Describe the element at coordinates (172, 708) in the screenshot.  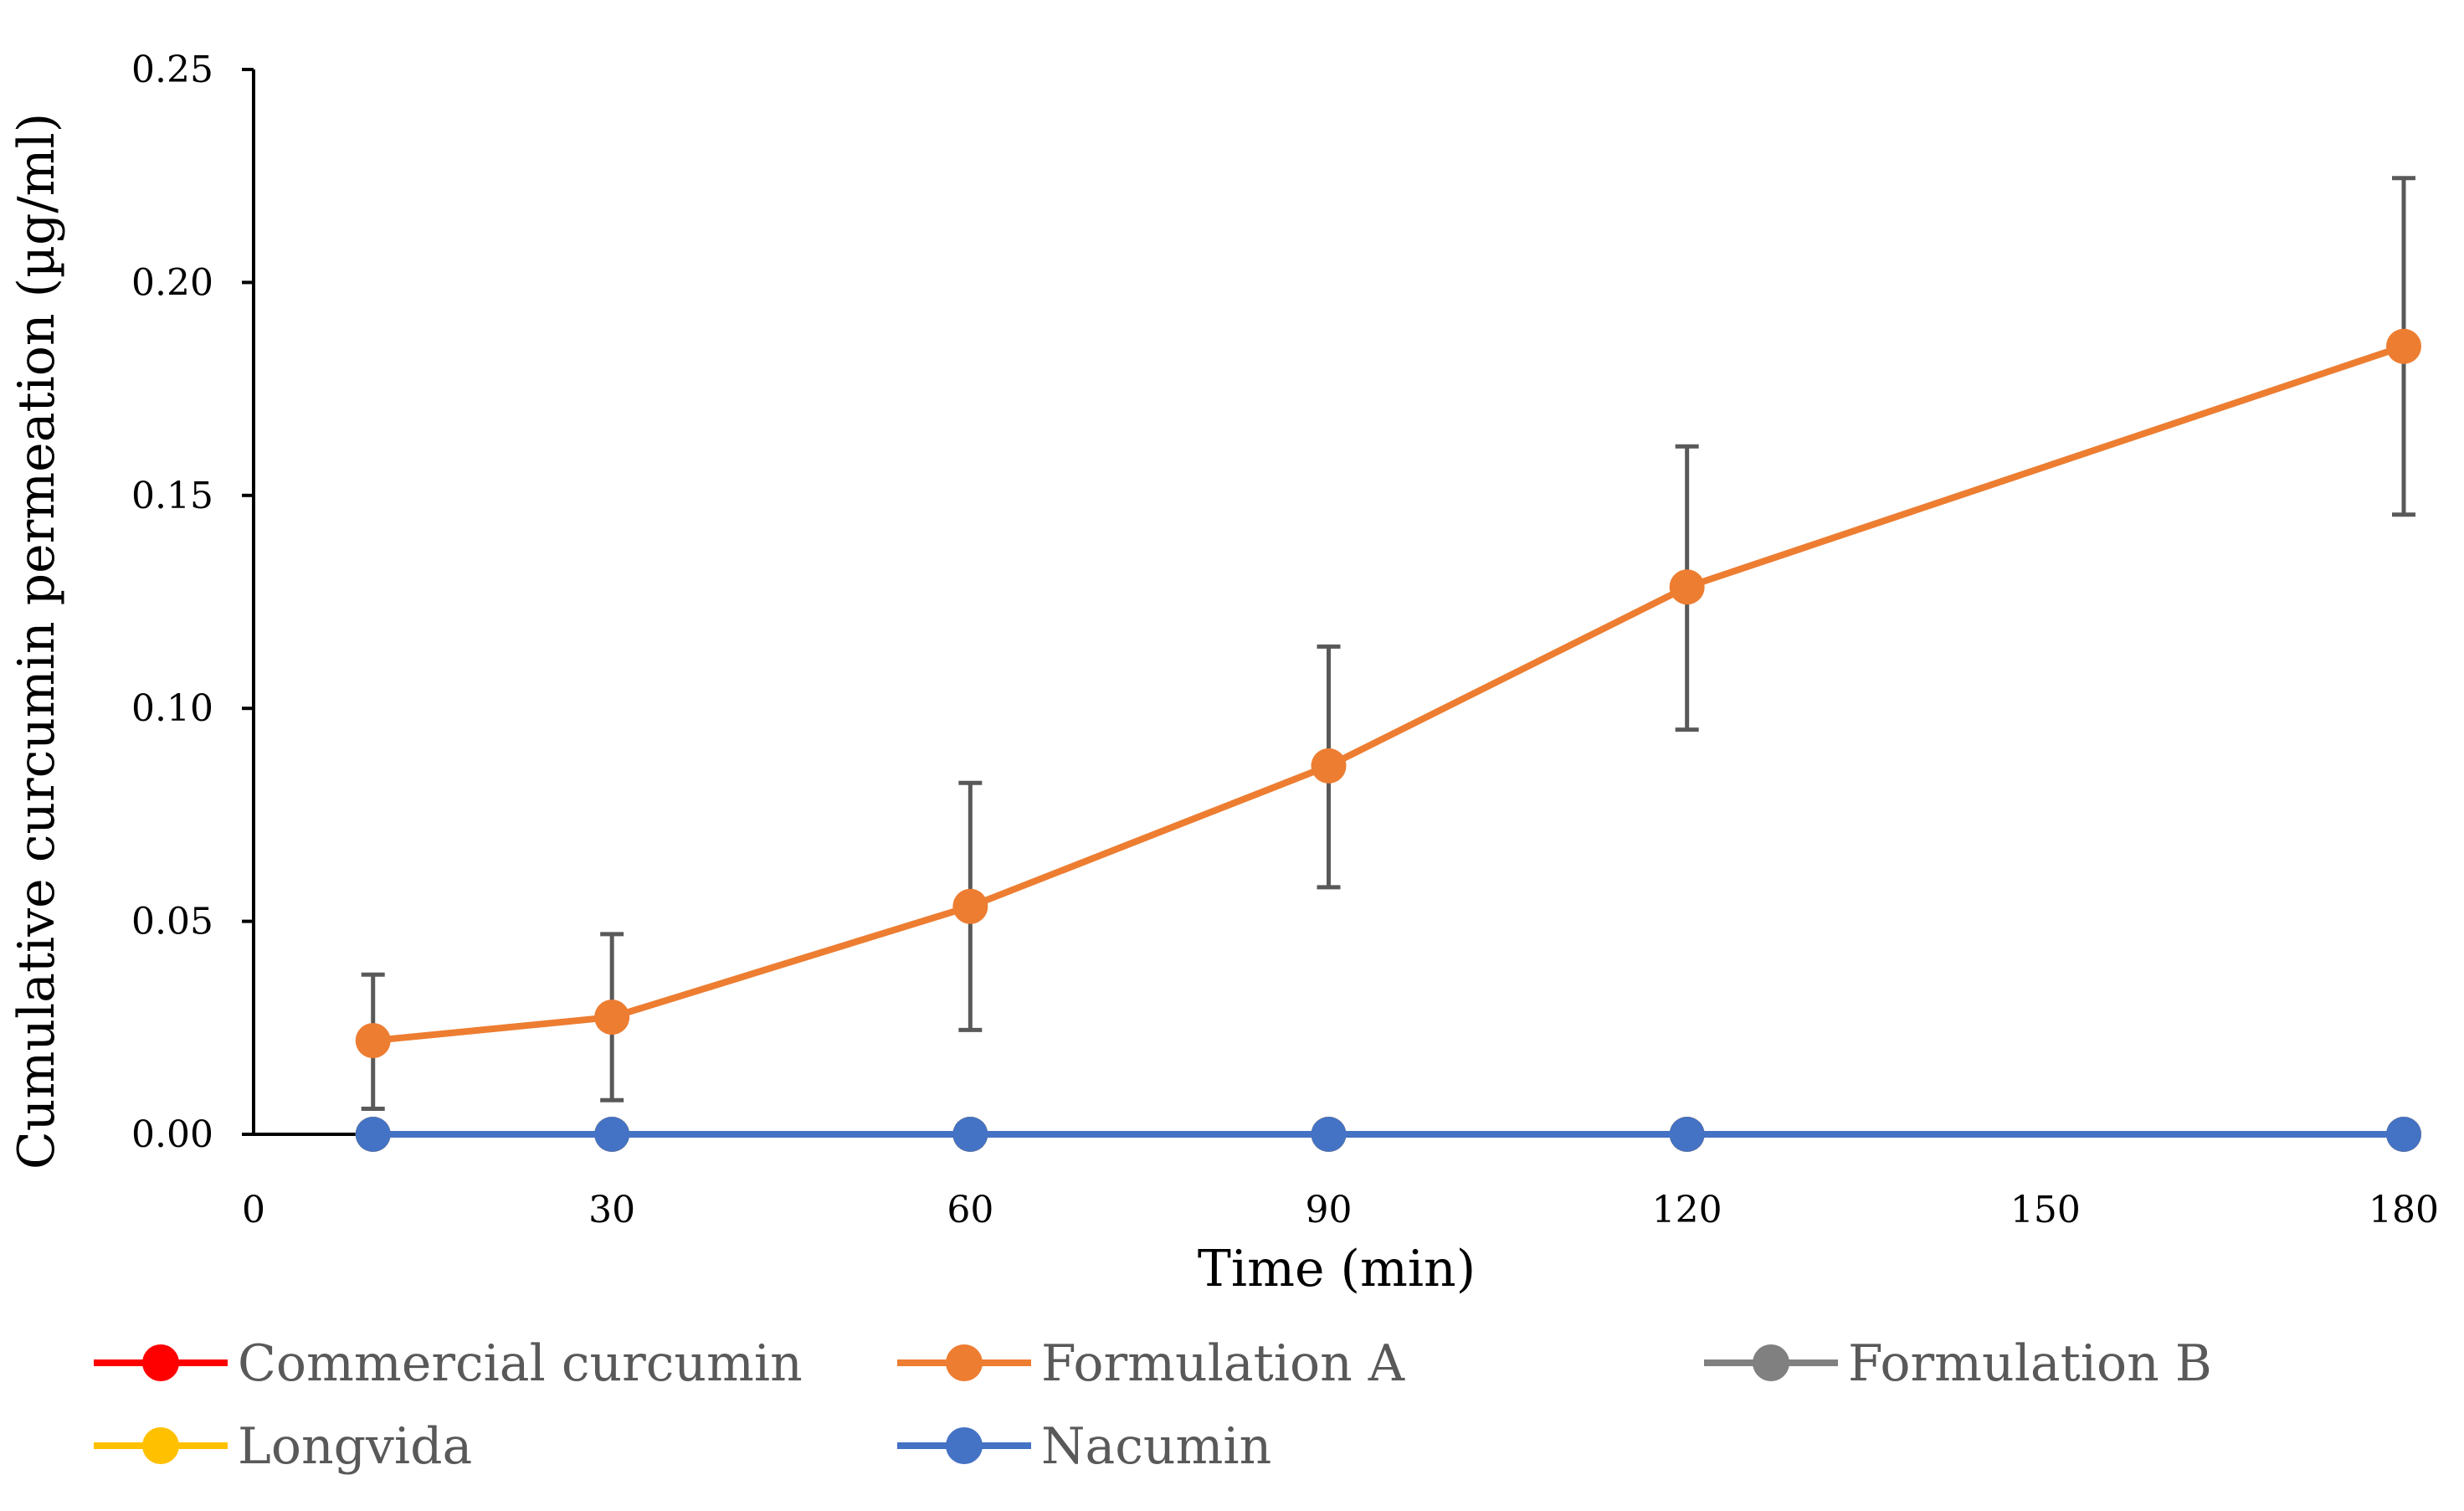
I see `y-tick-label: 0.10` at that location.